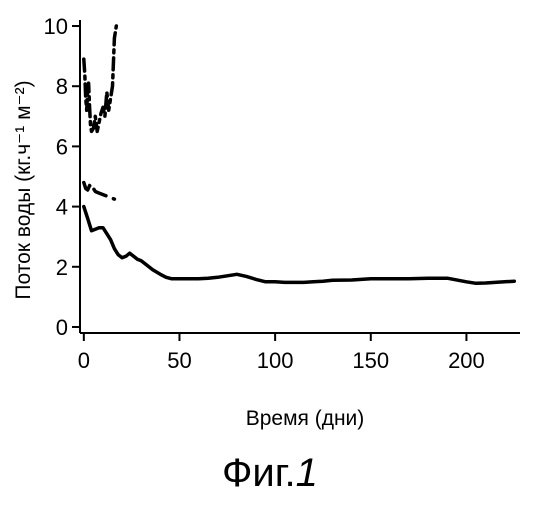  What do you see at coordinates (62, 207) in the screenshot?
I see `y-tick-label: 4` at bounding box center [62, 207].